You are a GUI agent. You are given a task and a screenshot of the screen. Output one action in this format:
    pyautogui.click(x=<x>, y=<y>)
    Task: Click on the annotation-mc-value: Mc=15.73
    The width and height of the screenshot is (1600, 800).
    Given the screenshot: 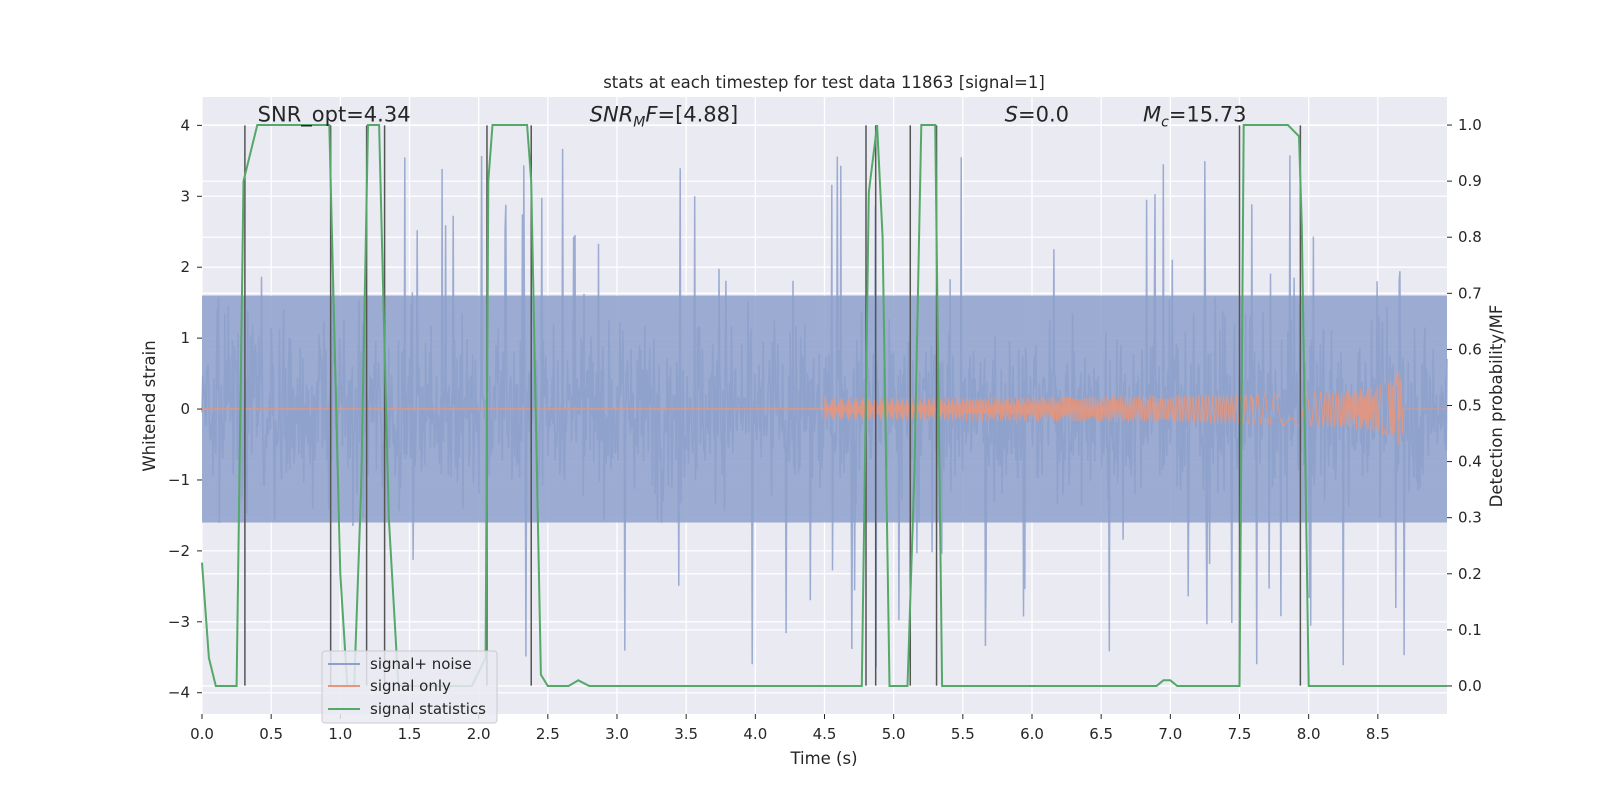 What is the action you would take?
    pyautogui.click(x=1195, y=116)
    